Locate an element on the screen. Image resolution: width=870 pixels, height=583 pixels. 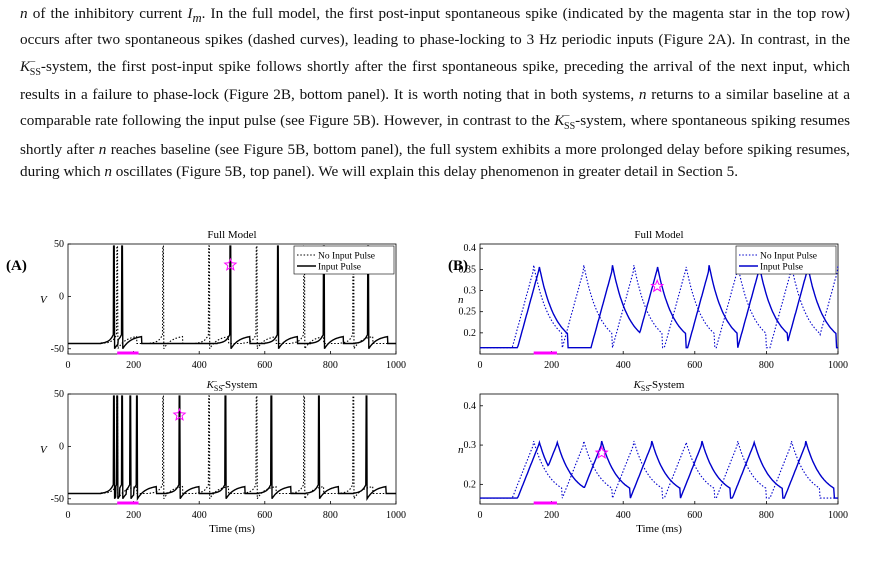
panel-b-label: (B) is located at coordinates (458, 266).